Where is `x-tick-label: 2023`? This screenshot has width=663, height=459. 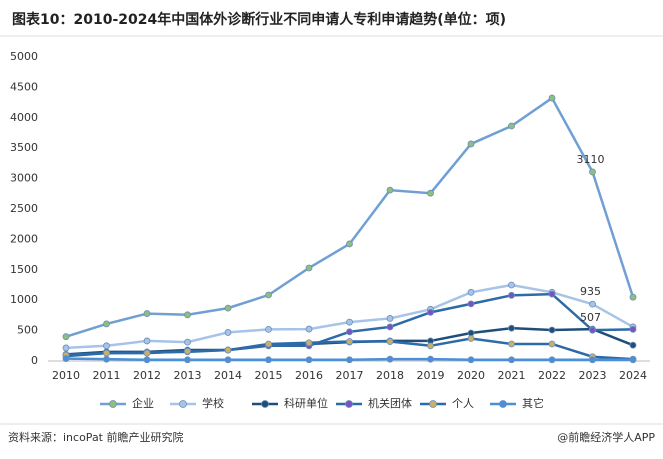 x-tick-label: 2023 is located at coordinates (593, 375).